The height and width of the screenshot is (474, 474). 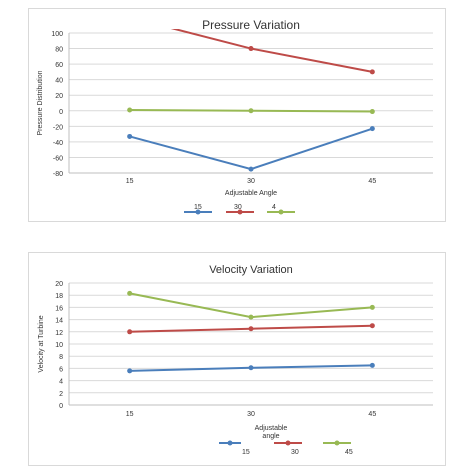 What do you see at coordinates (61, 382) in the screenshot?
I see `y-tick-label: 4` at bounding box center [61, 382].